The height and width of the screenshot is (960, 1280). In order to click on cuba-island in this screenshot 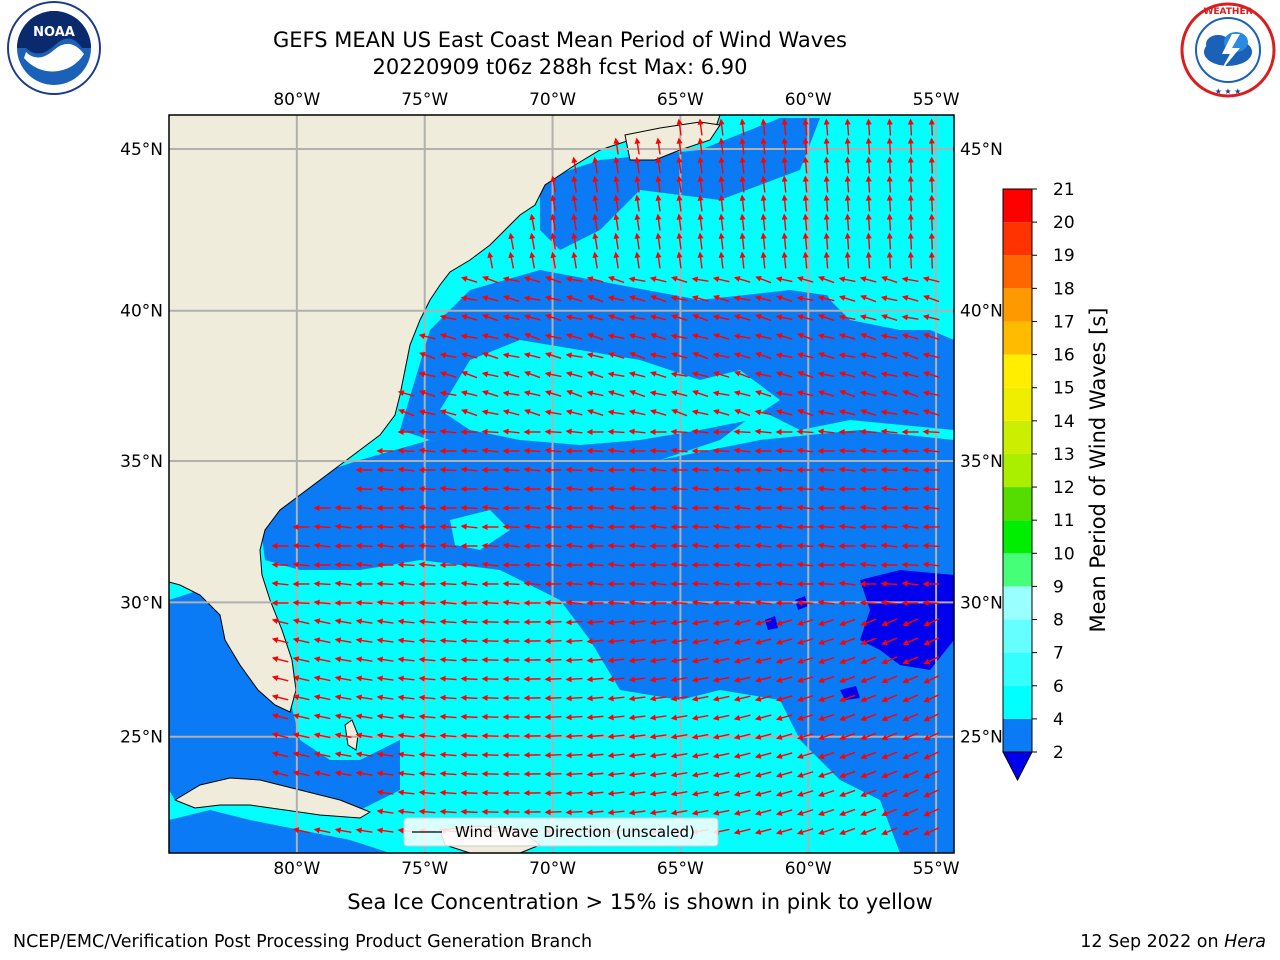, I will do `click(272, 798)`.